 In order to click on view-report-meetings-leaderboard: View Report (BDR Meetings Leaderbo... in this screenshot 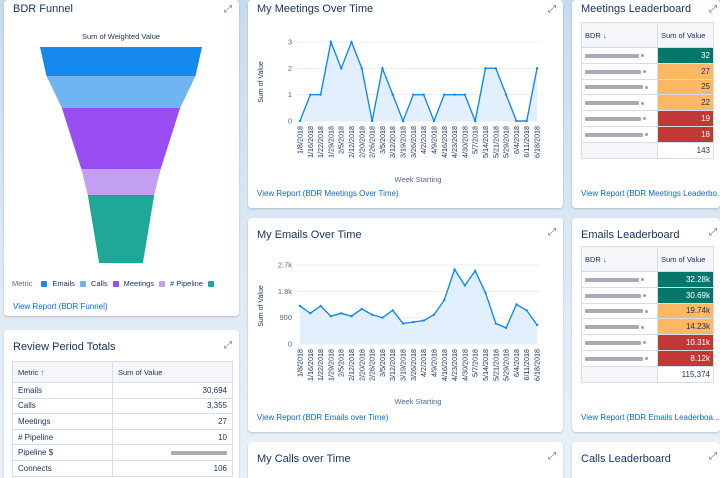, I will do `click(650, 193)`.